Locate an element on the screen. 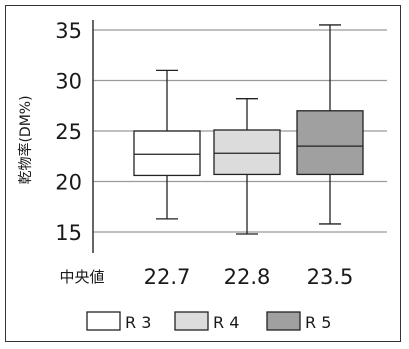 The height and width of the screenshot is (349, 409). legend-label: R 5 is located at coordinates (318, 322).